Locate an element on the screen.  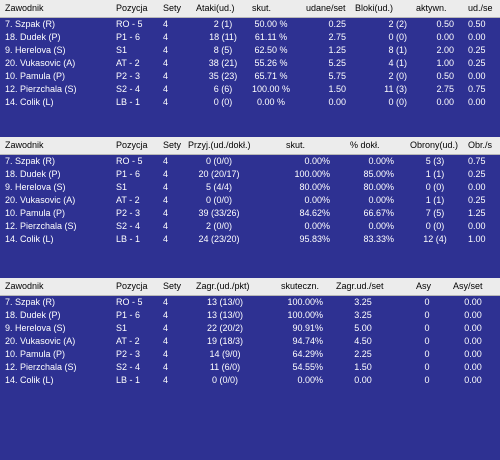
table-cell: 62.50 % is located at coordinates (271, 50).